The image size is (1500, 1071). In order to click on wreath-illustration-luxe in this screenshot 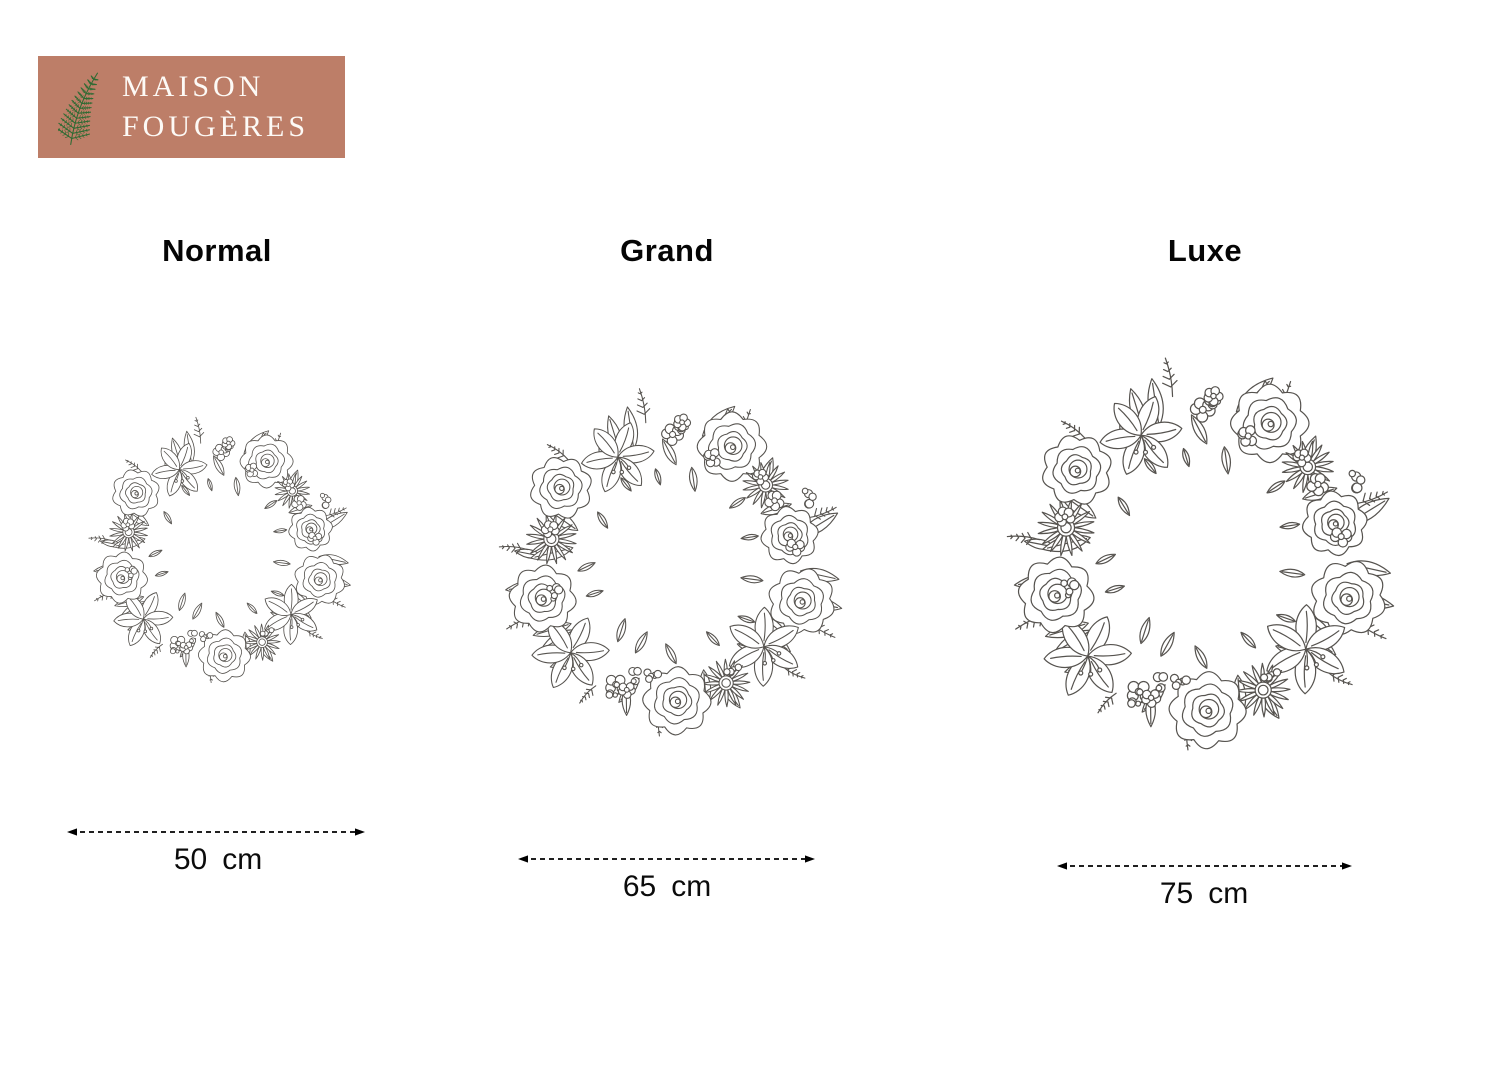, I will do `click(1201, 553)`.